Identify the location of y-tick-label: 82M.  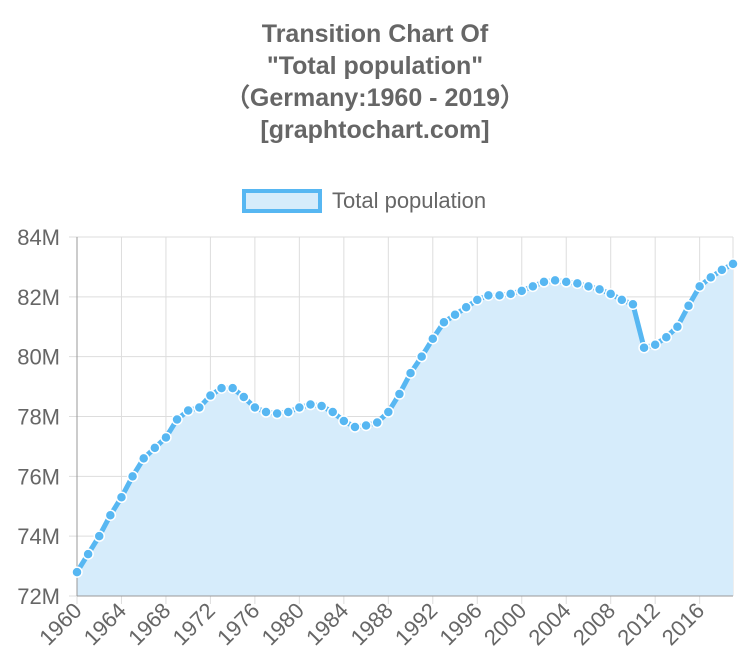
(38, 297).